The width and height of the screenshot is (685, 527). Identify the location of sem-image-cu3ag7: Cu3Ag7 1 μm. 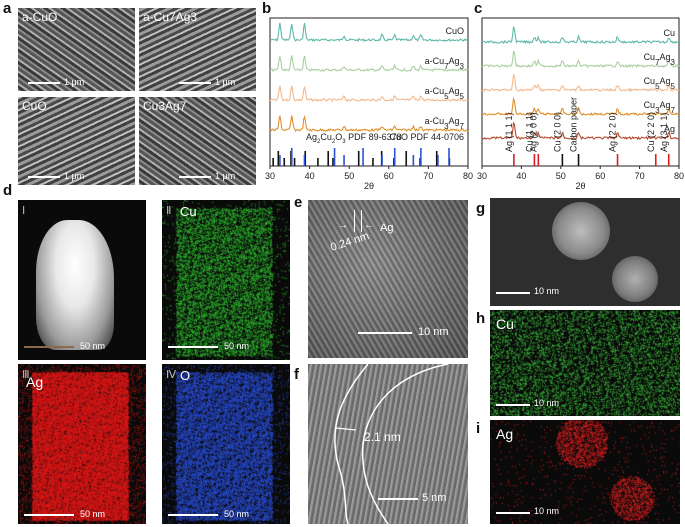
(197, 141).